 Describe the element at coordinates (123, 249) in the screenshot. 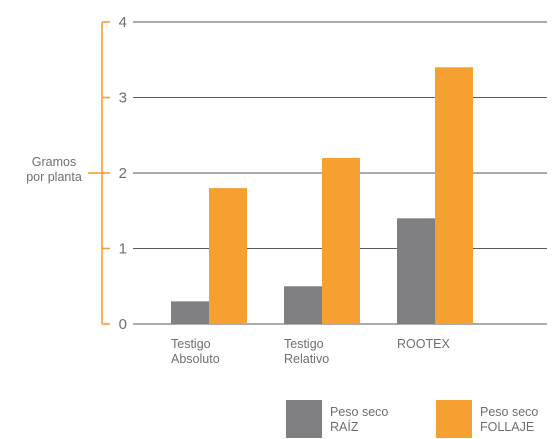

I see `y-tick-label-1: 1` at that location.